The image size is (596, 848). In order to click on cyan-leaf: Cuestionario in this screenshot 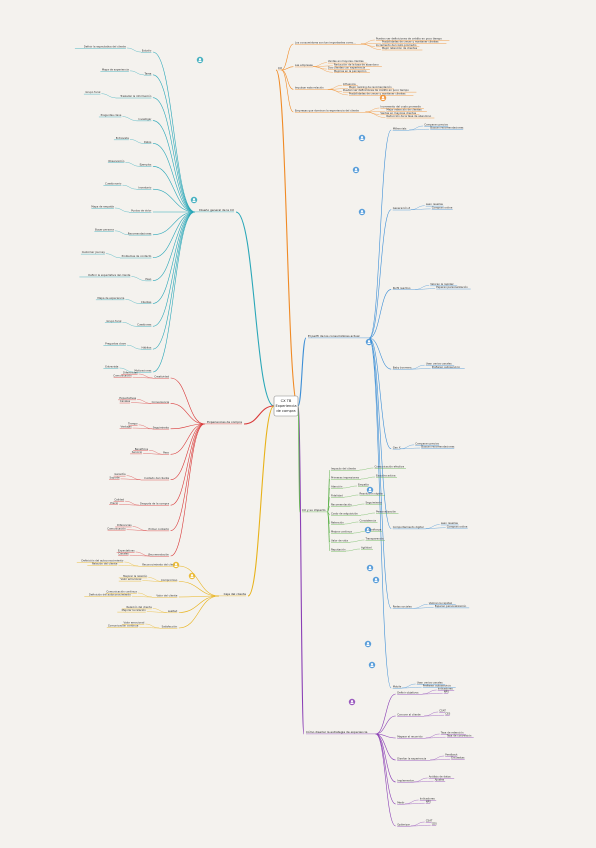, I will do `click(113, 184)`.